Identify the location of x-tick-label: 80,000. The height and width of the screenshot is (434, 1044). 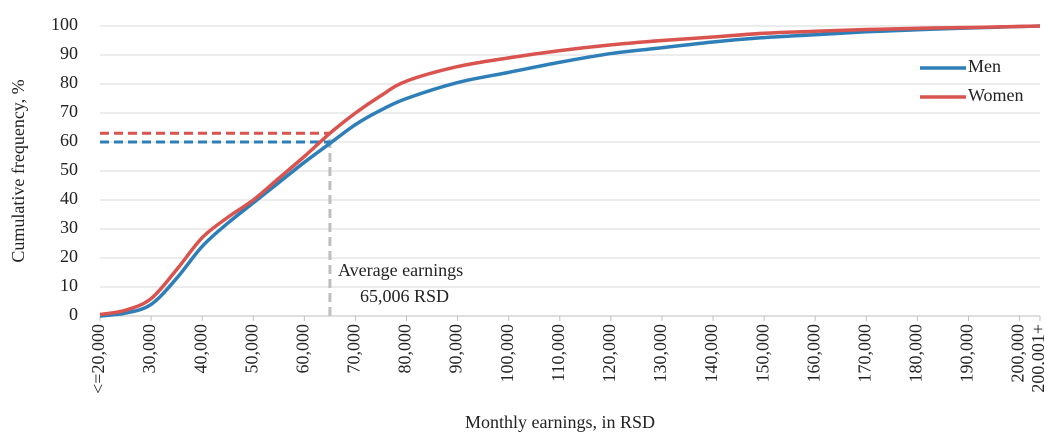
(405, 349).